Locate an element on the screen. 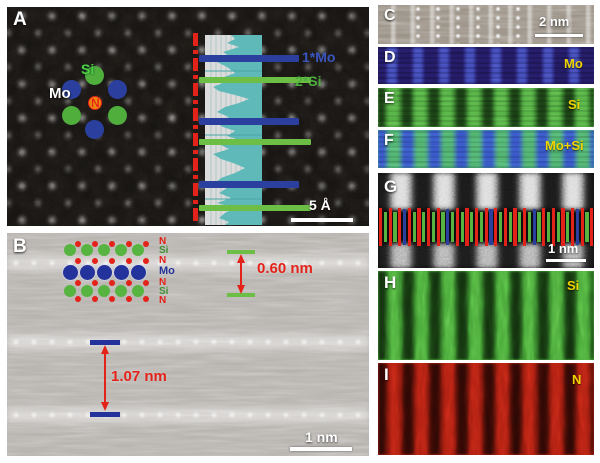 The width and height of the screenshot is (600, 463). intensity-profile-plot is located at coordinates (233, 130).